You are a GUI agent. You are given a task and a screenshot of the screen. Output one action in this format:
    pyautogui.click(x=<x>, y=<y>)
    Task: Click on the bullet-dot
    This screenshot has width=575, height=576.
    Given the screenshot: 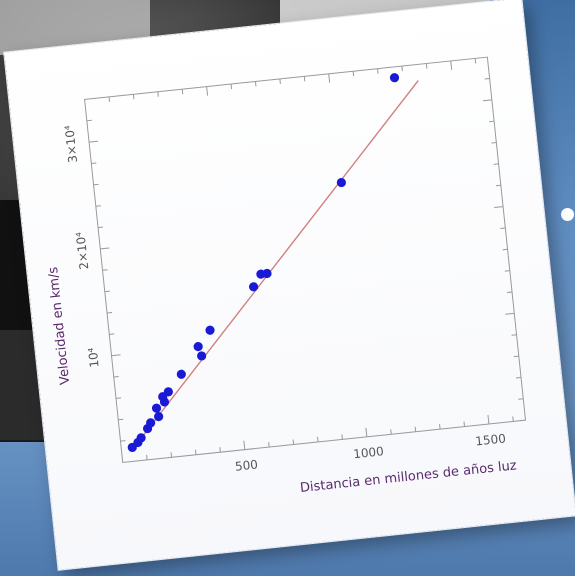 What is the action you would take?
    pyautogui.click(x=567, y=214)
    